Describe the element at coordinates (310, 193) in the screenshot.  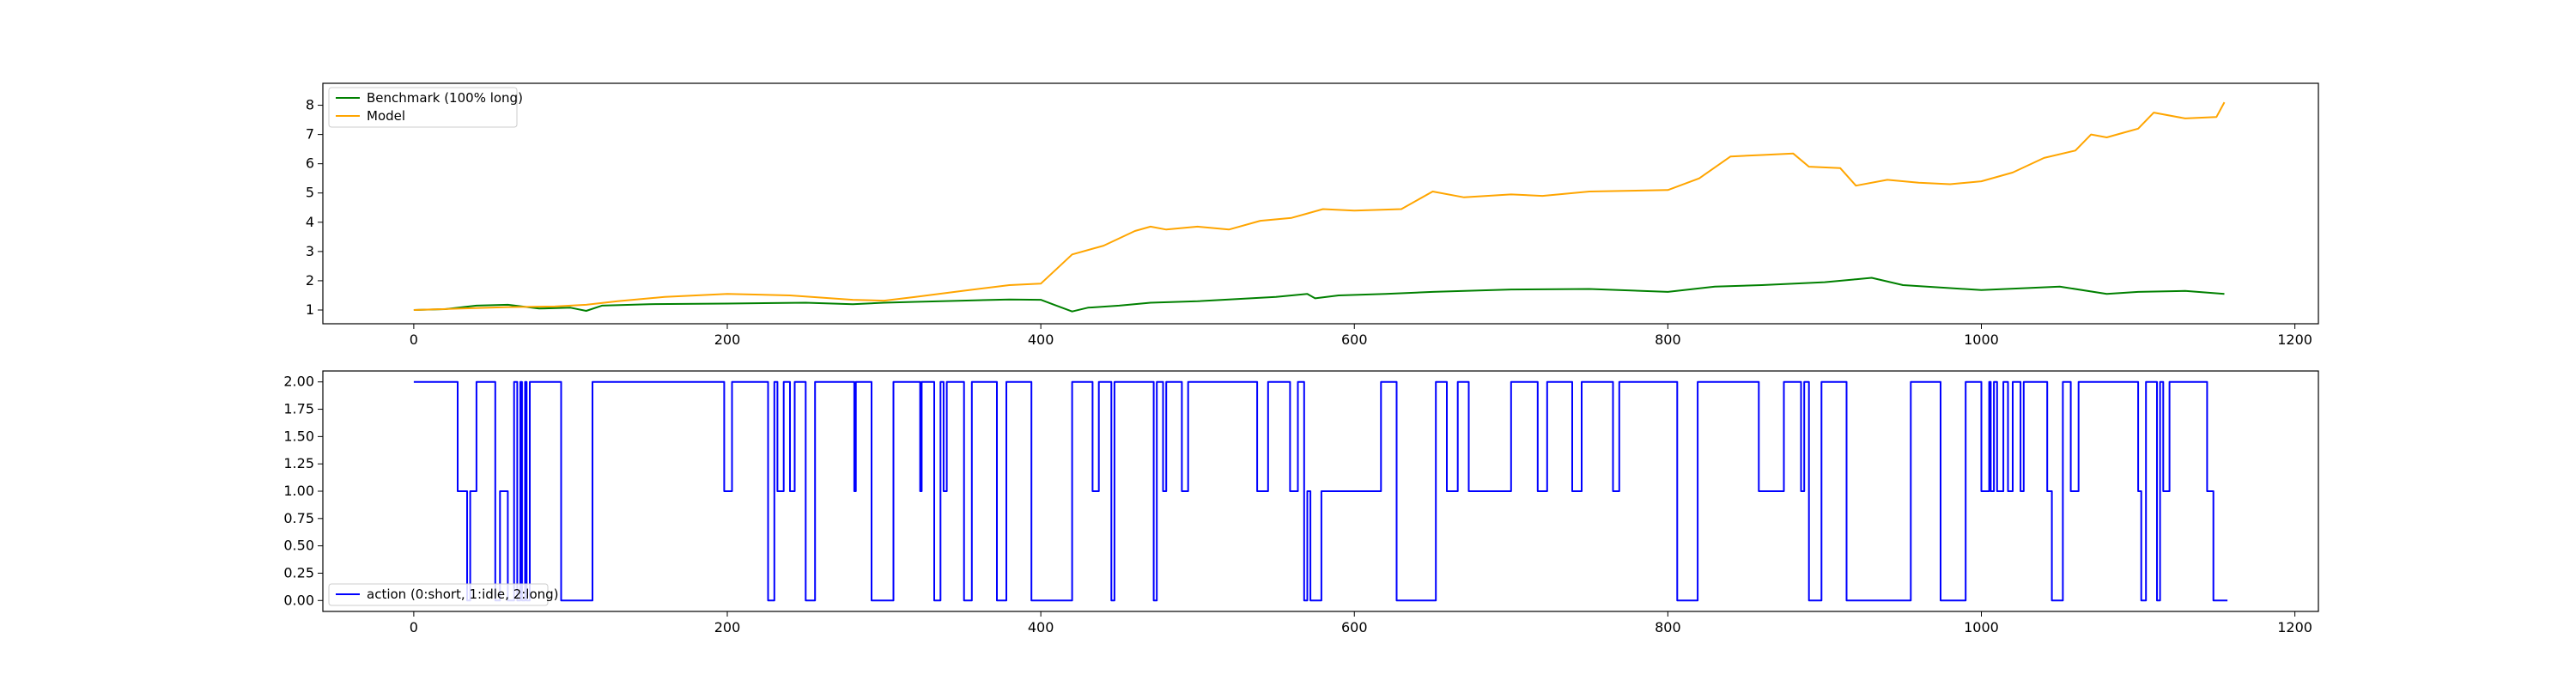
I see `y-tick-label: 5` at that location.